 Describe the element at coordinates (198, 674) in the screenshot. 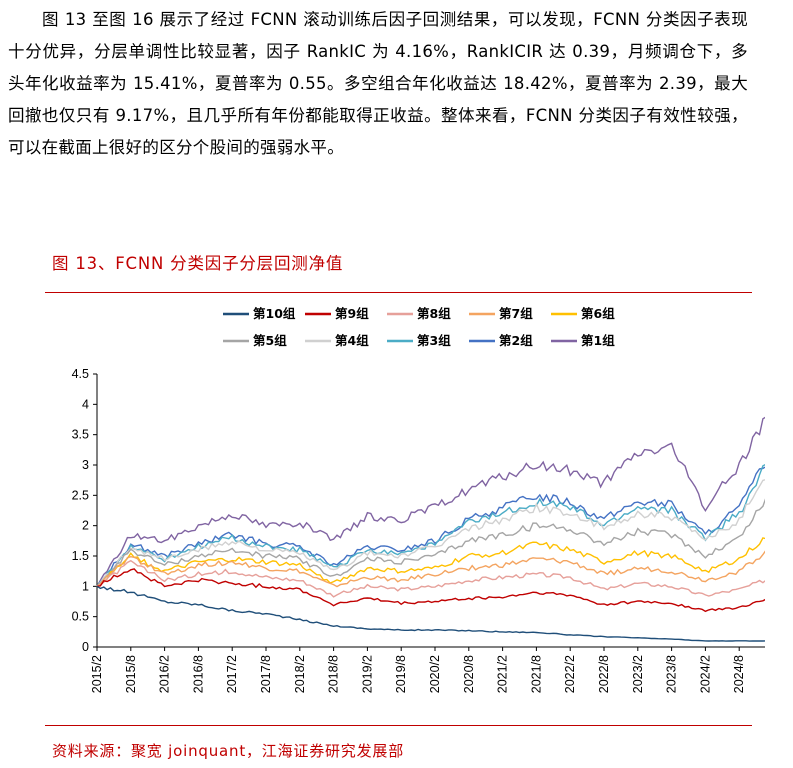

I see `x-tick-label: 2016/8` at that location.